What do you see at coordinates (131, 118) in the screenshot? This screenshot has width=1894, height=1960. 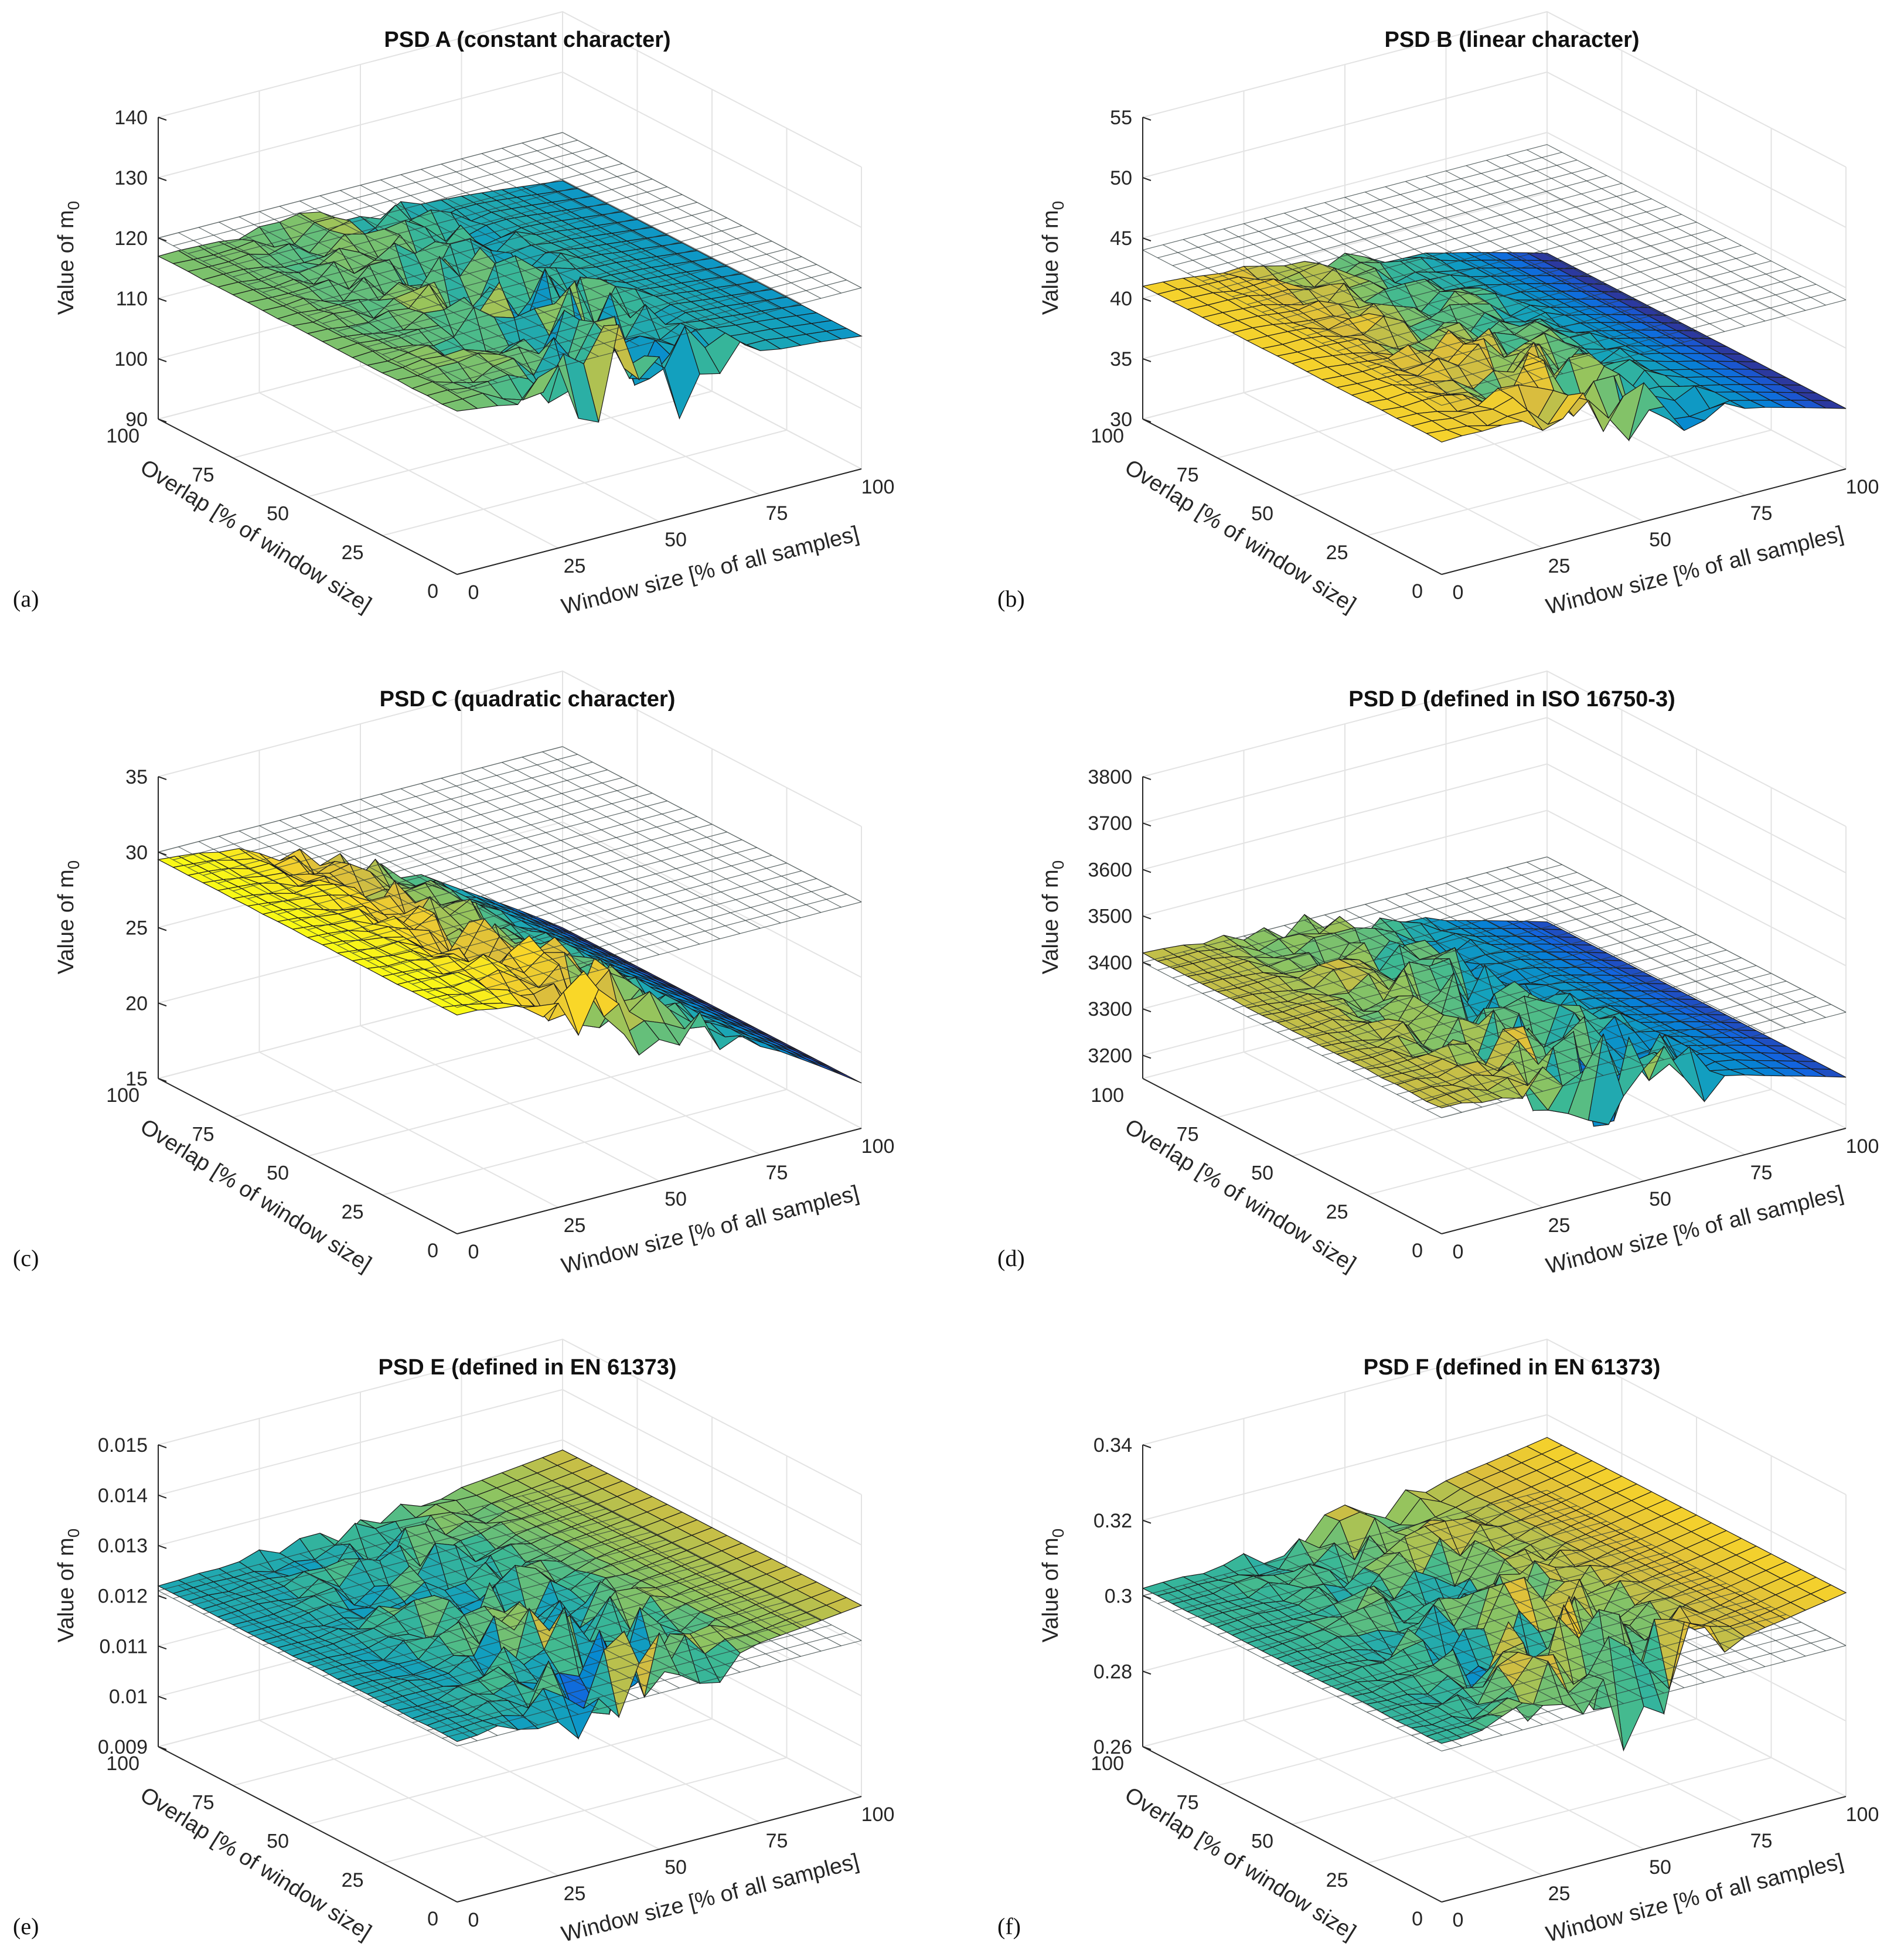 I see `z-tick-label: 140` at bounding box center [131, 118].